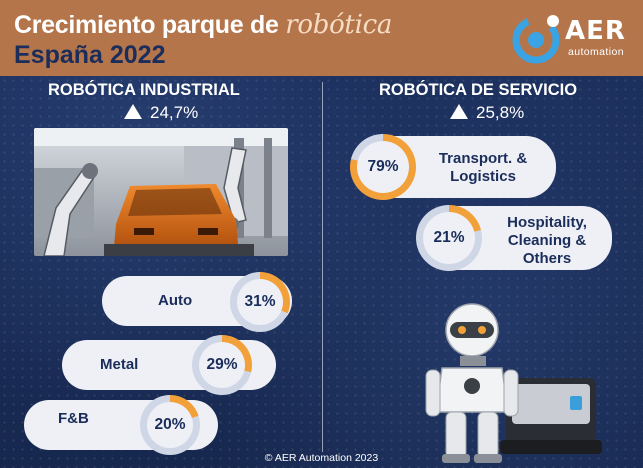 The height and width of the screenshot is (468, 643). I want to click on segment-label-line: Cleaning &, so click(547, 240).